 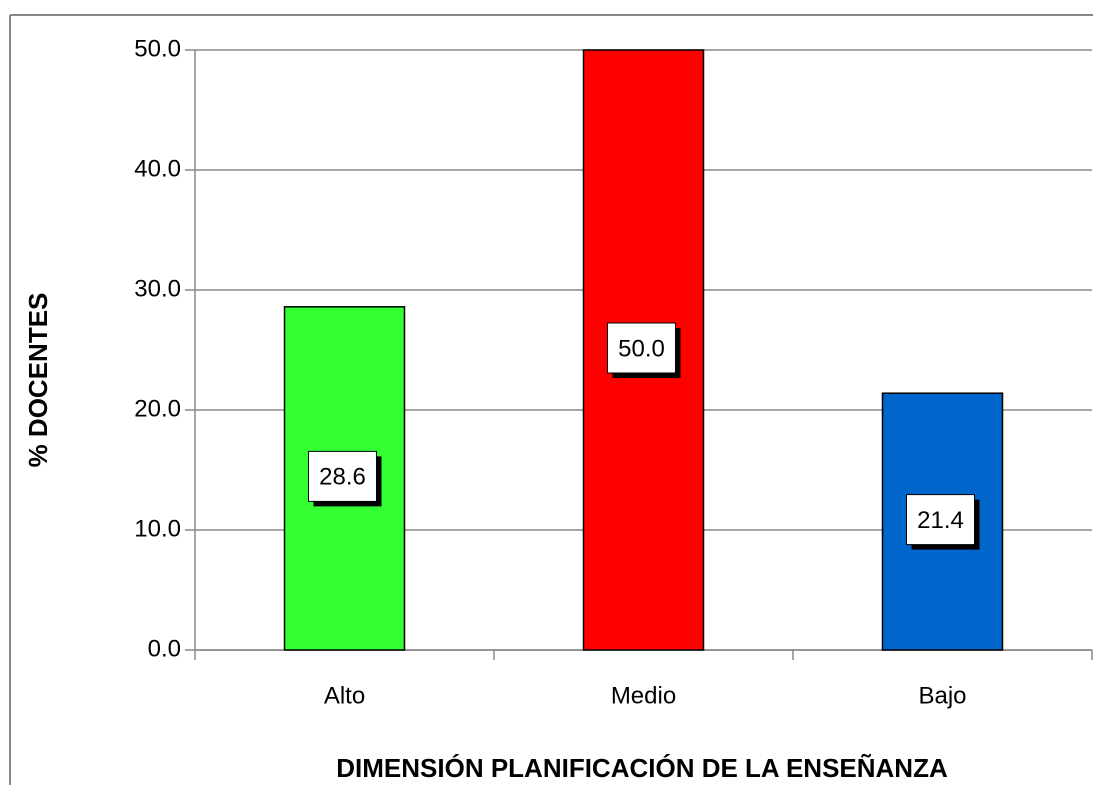 What do you see at coordinates (157, 168) in the screenshot?
I see `y-tick-label: 40.0` at bounding box center [157, 168].